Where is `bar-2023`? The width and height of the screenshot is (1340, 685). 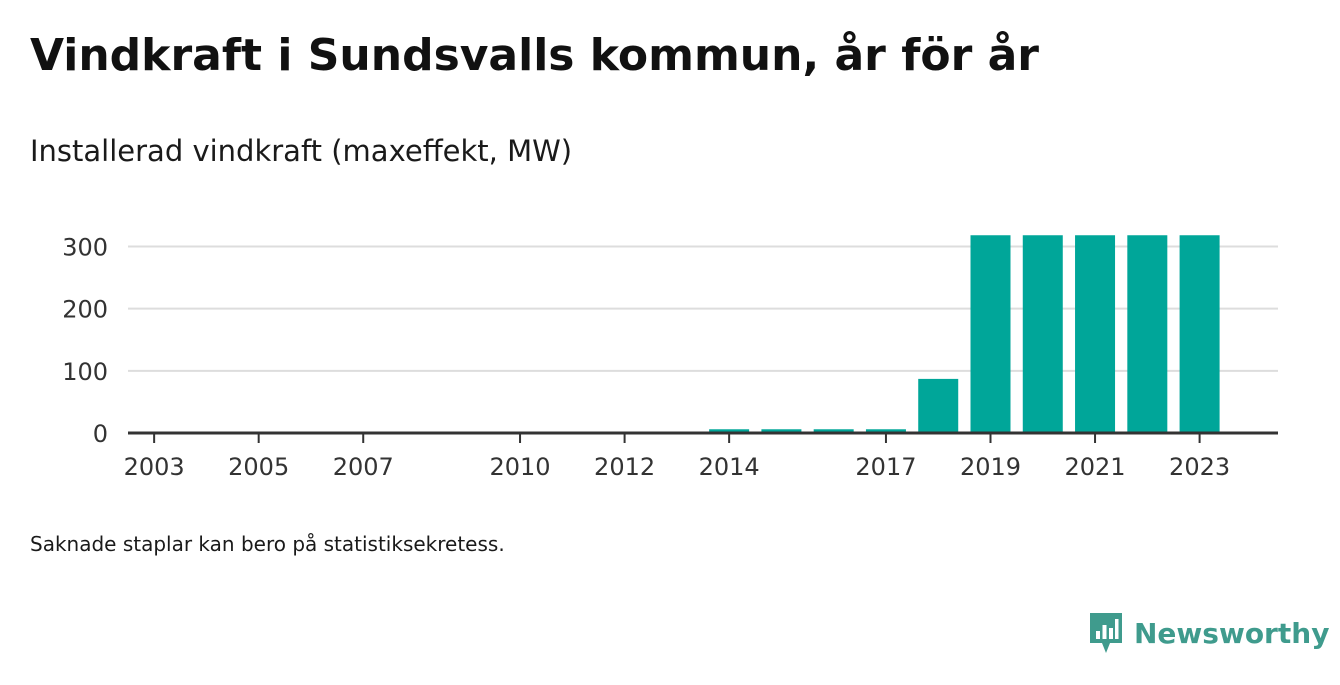 bar-2023 is located at coordinates (1199, 334).